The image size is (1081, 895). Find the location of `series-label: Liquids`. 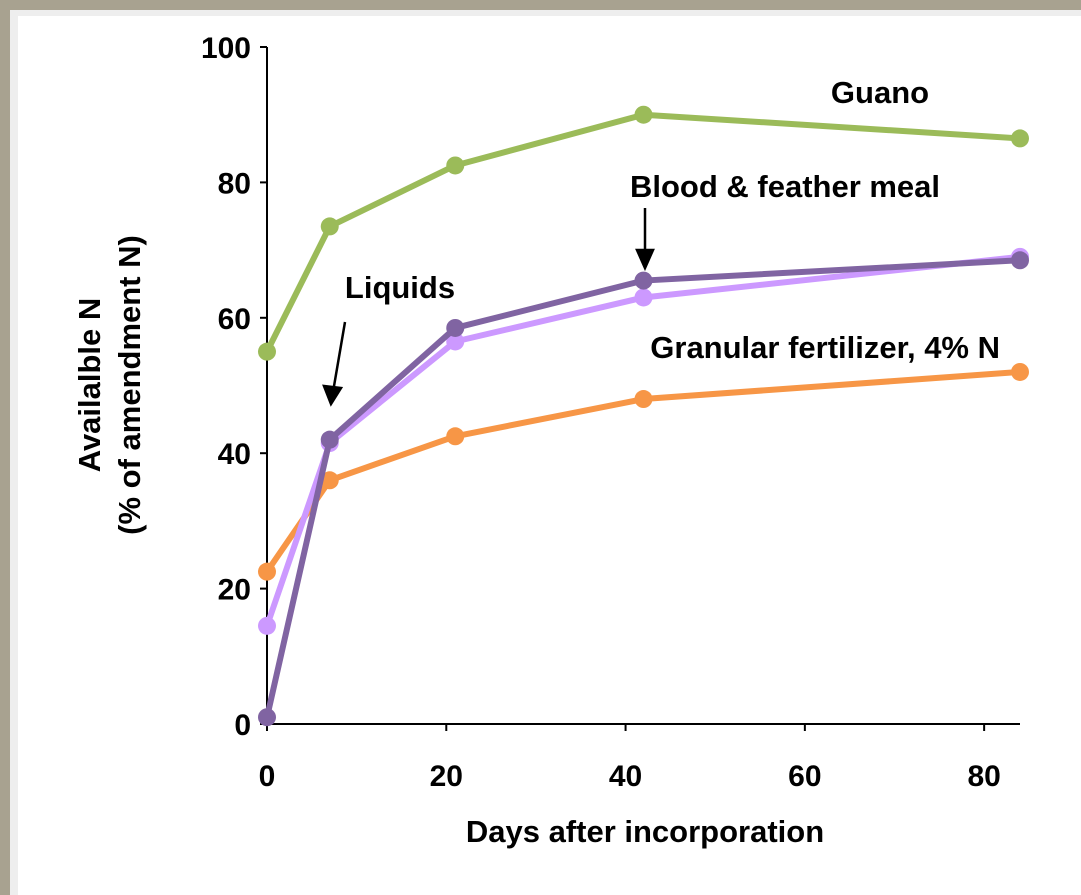

series-label: Liquids is located at coordinates (400, 287).